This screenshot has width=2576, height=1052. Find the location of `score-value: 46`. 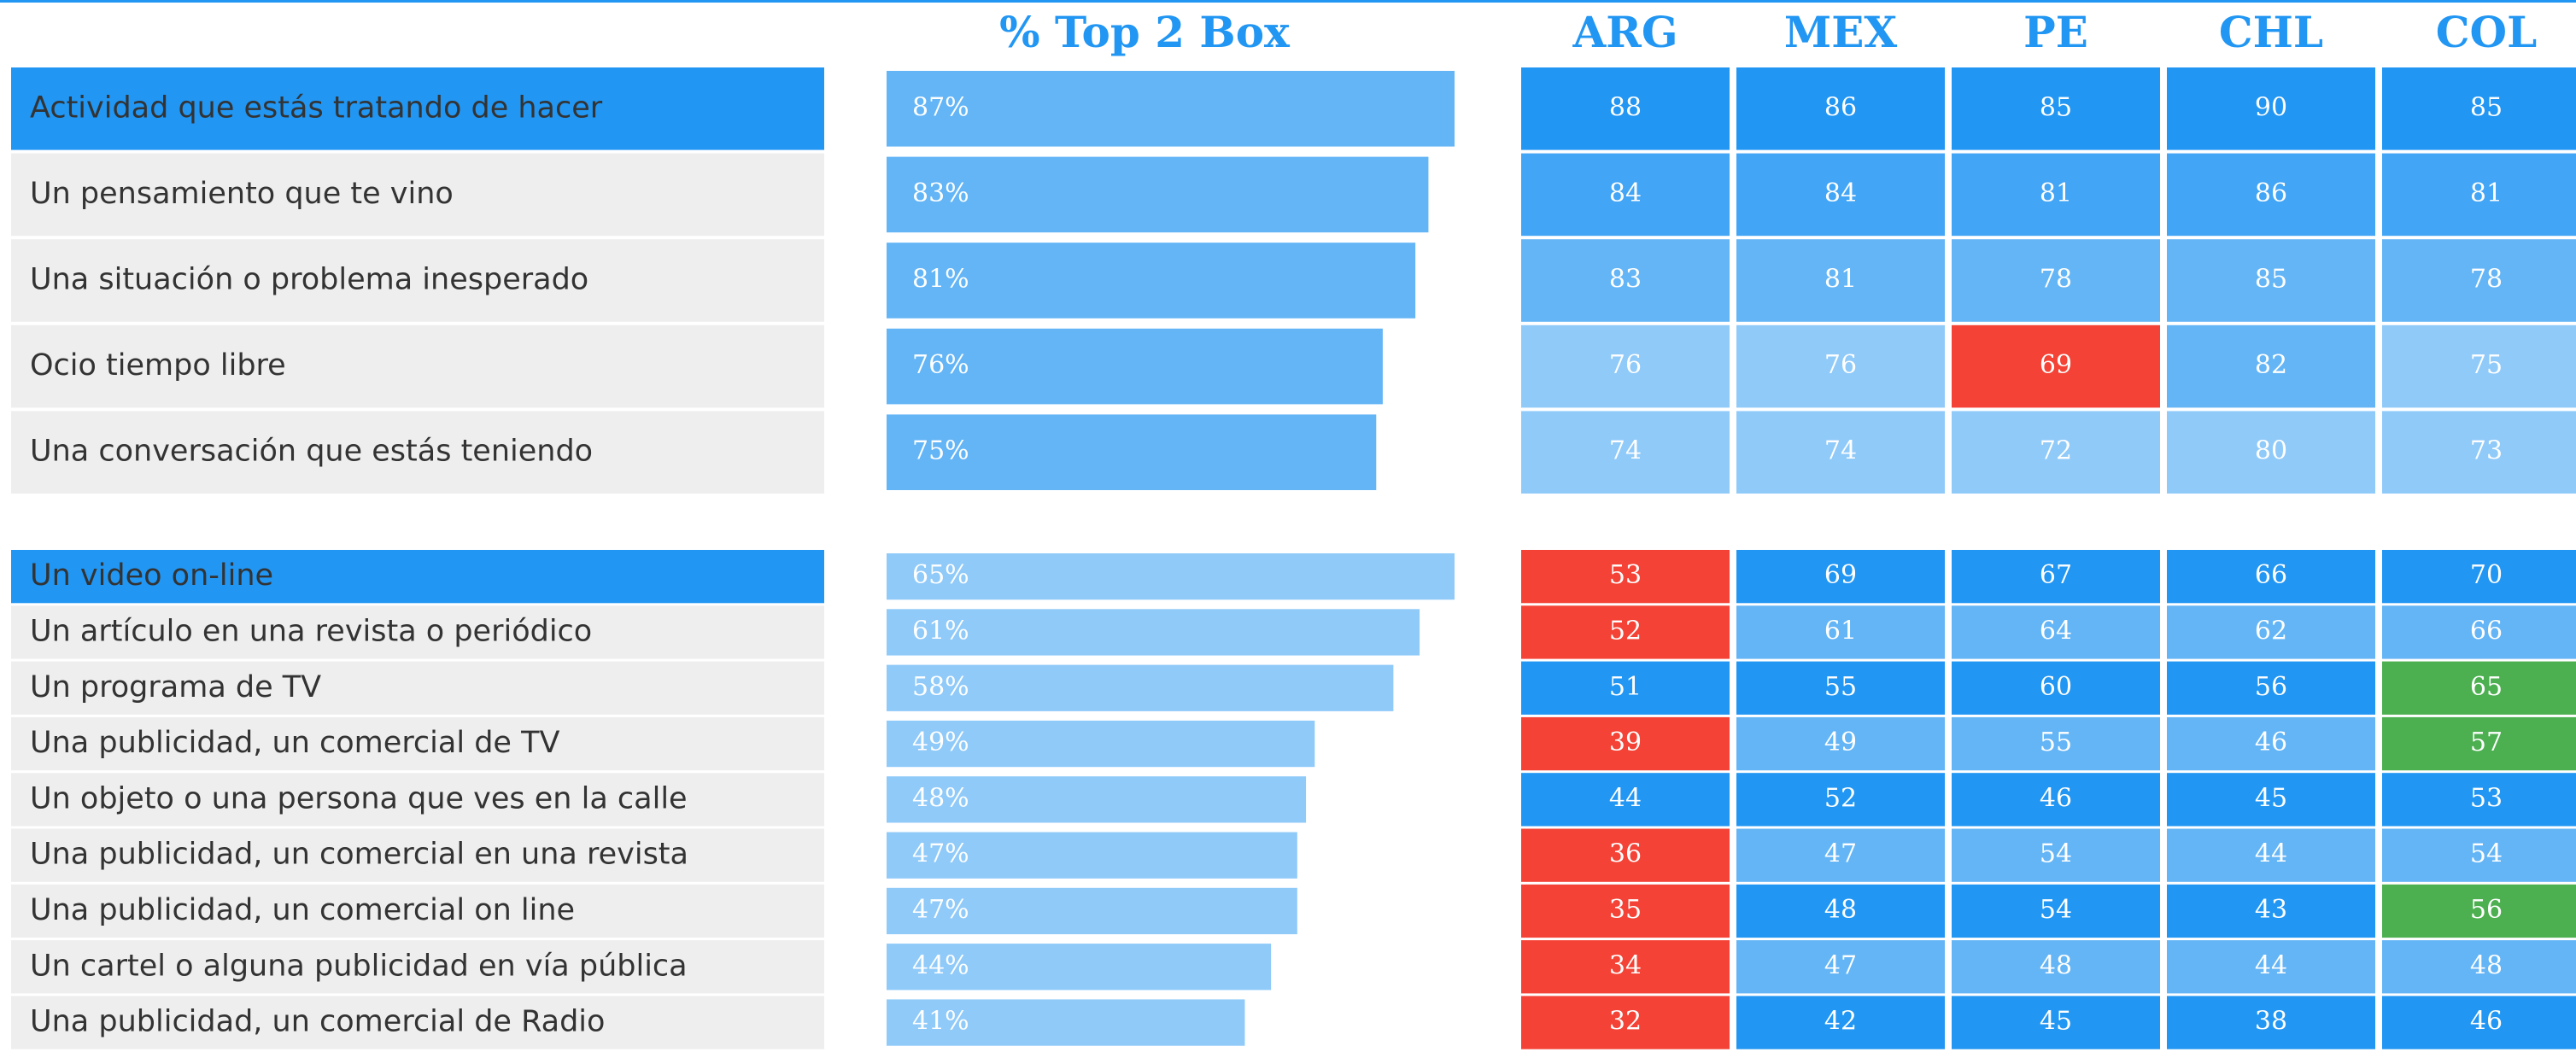

score-value: 46 is located at coordinates (2056, 798).